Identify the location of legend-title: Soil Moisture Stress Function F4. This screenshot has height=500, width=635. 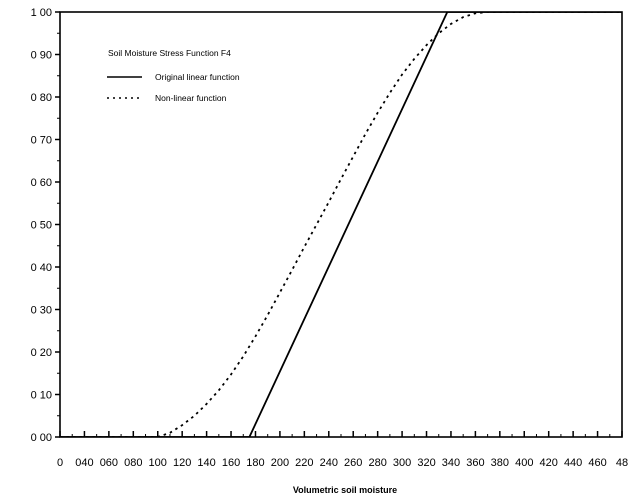
(169, 53).